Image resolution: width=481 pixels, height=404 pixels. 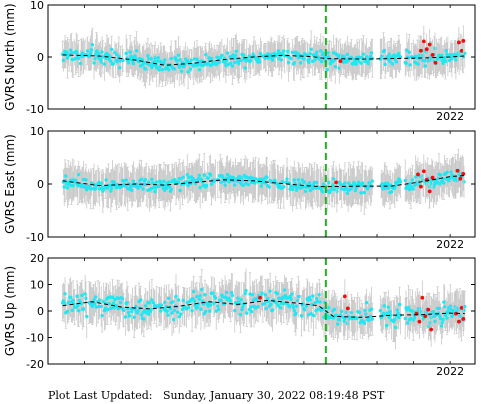 I want to click on data-points, so click(x=263, y=308).